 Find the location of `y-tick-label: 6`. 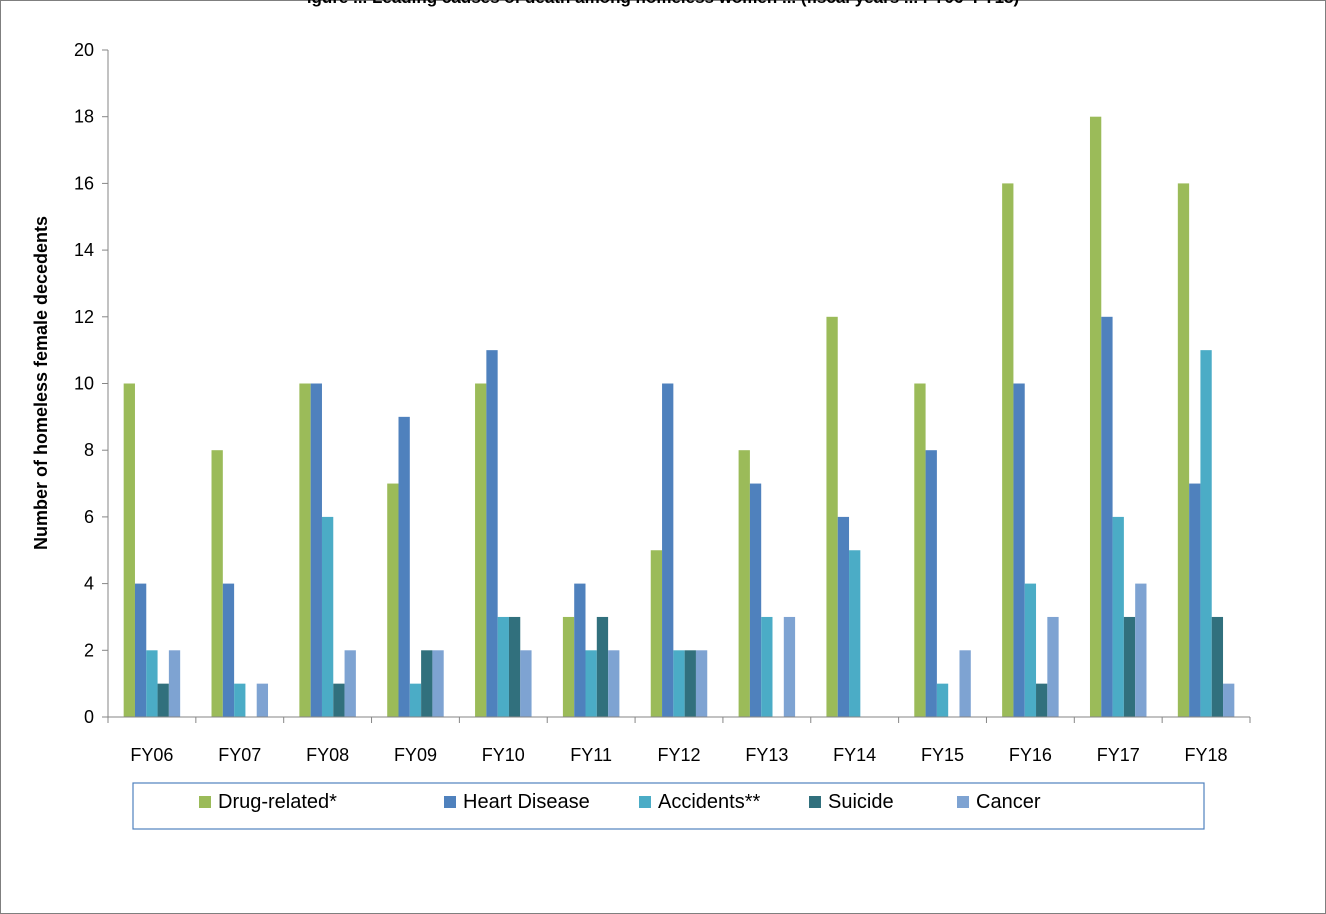

y-tick-label: 6 is located at coordinates (89, 517).